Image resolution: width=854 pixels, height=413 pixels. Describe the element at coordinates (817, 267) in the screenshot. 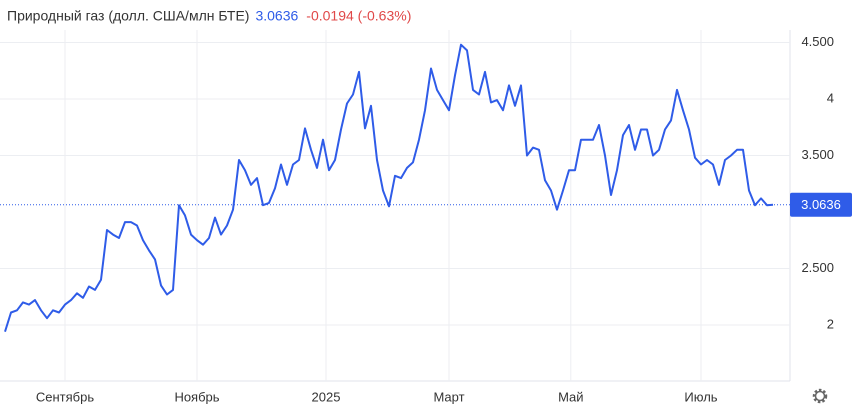

I see `y-tick-label: 2.500` at that location.